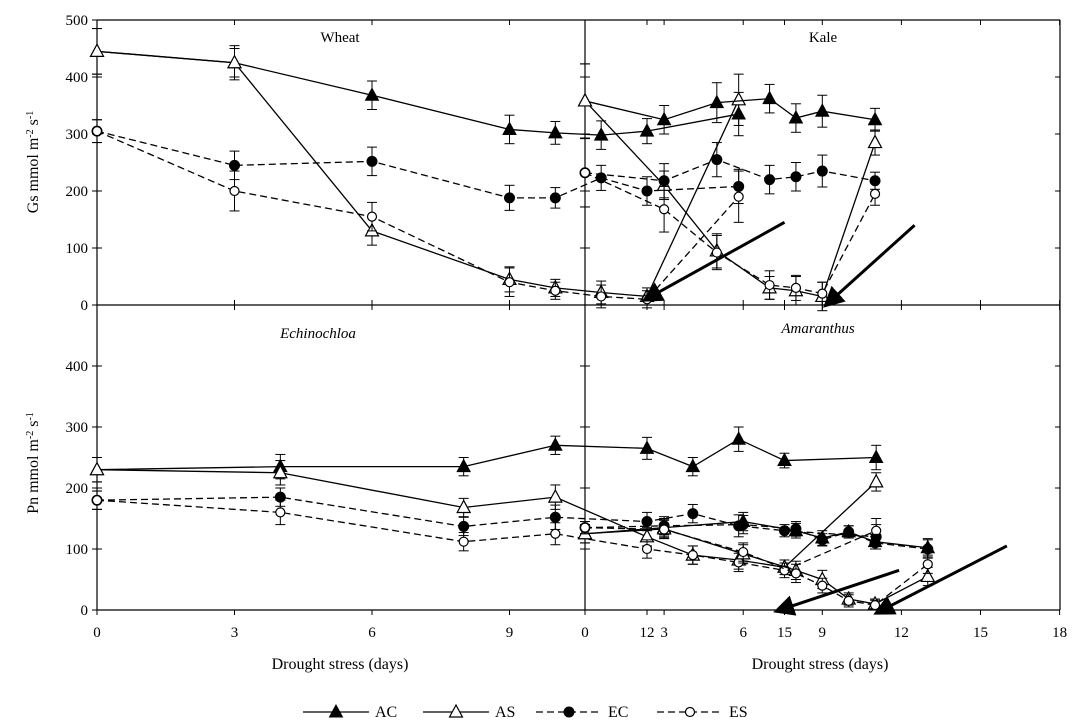 Image resolution: width=1073 pixels, height=726 pixels. Describe the element at coordinates (340, 38) in the screenshot. I see `panel-title: Wheat` at that location.